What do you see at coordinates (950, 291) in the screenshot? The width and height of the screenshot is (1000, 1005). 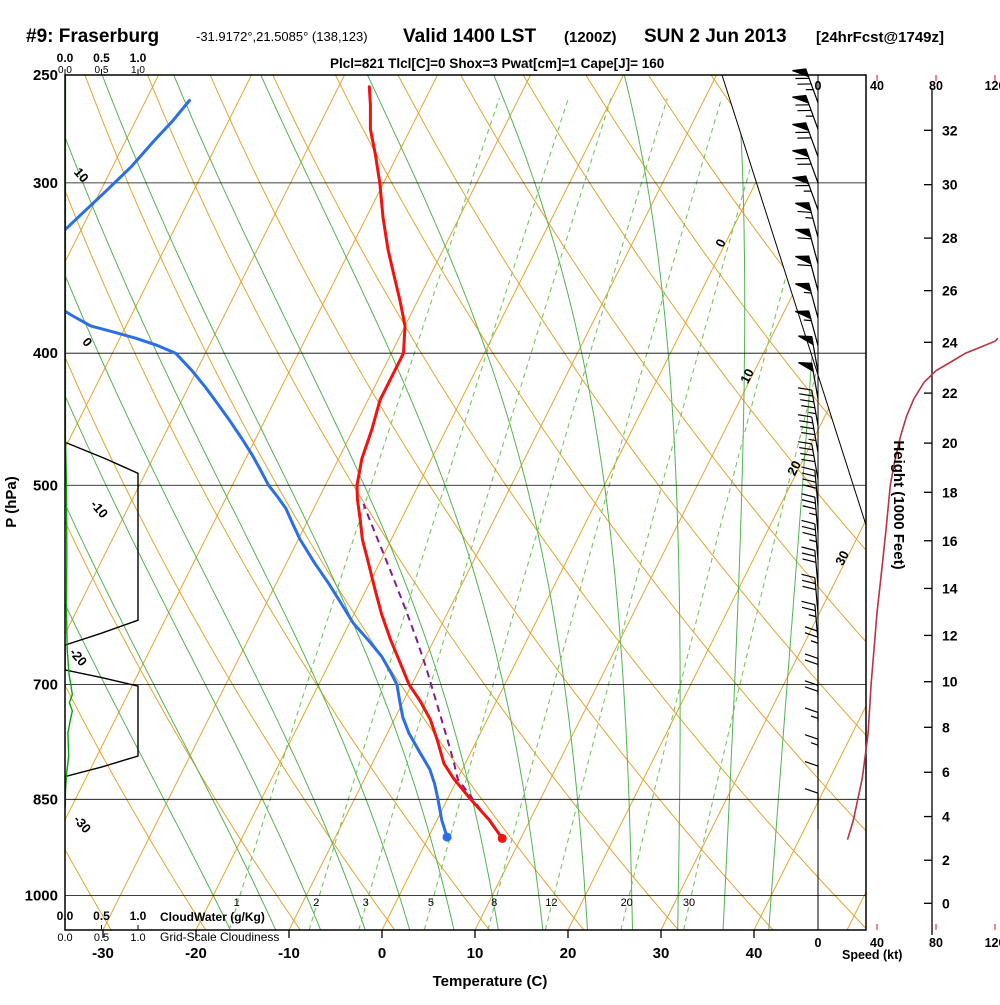 I see `height-tick-label: 26` at bounding box center [950, 291].